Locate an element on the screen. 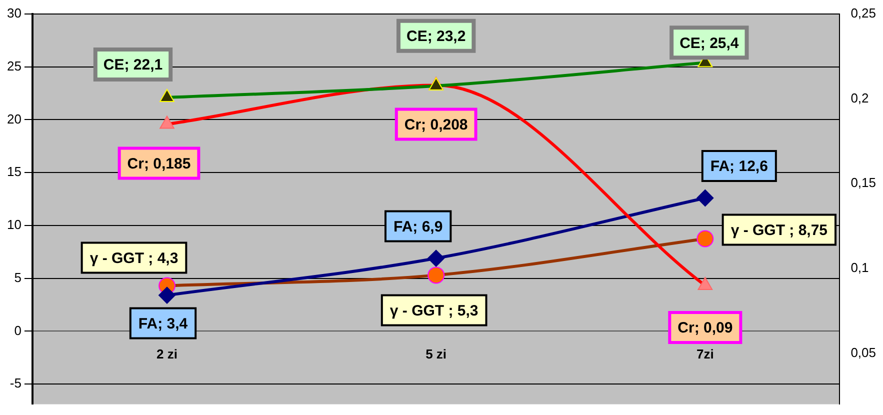  data-label: Cr; 0,208 is located at coordinates (436, 125).